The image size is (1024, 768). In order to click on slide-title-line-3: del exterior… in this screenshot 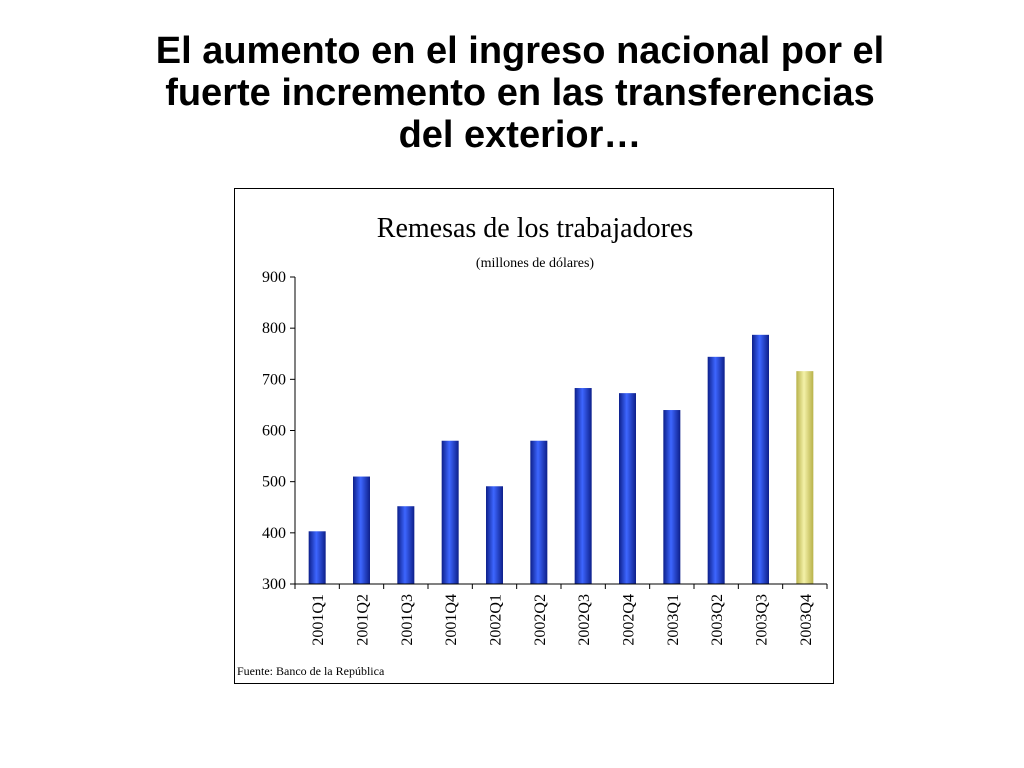, I will do `click(520, 135)`.